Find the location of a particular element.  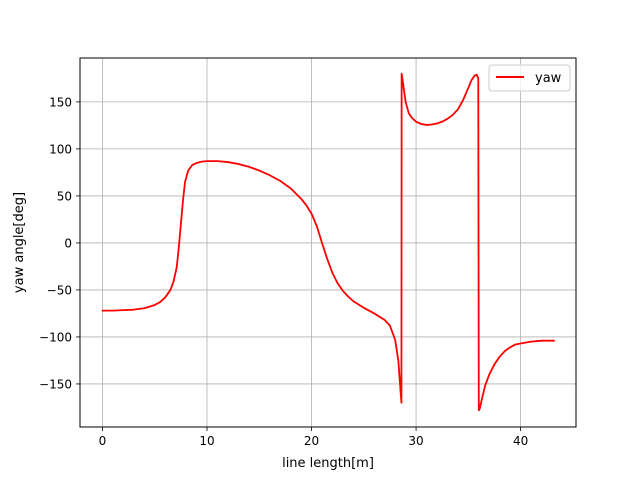

y-tick-label: −50 is located at coordinates (59, 290).